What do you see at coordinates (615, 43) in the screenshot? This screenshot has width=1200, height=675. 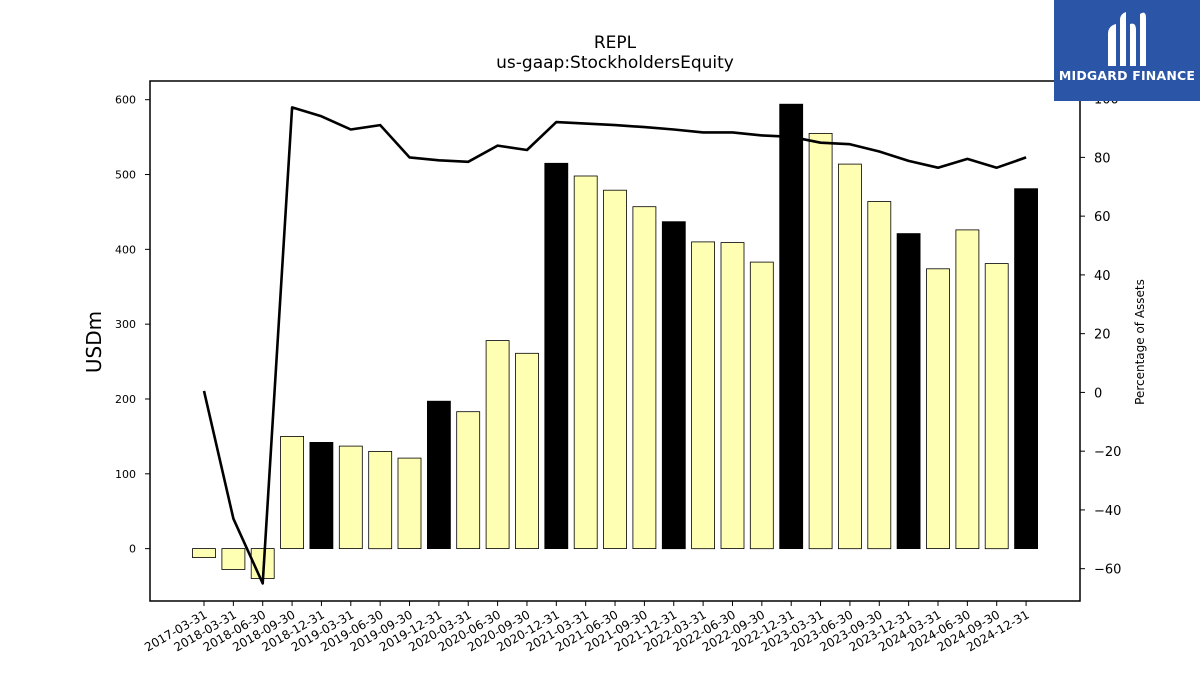 I see `chart-title: REPL` at bounding box center [615, 43].